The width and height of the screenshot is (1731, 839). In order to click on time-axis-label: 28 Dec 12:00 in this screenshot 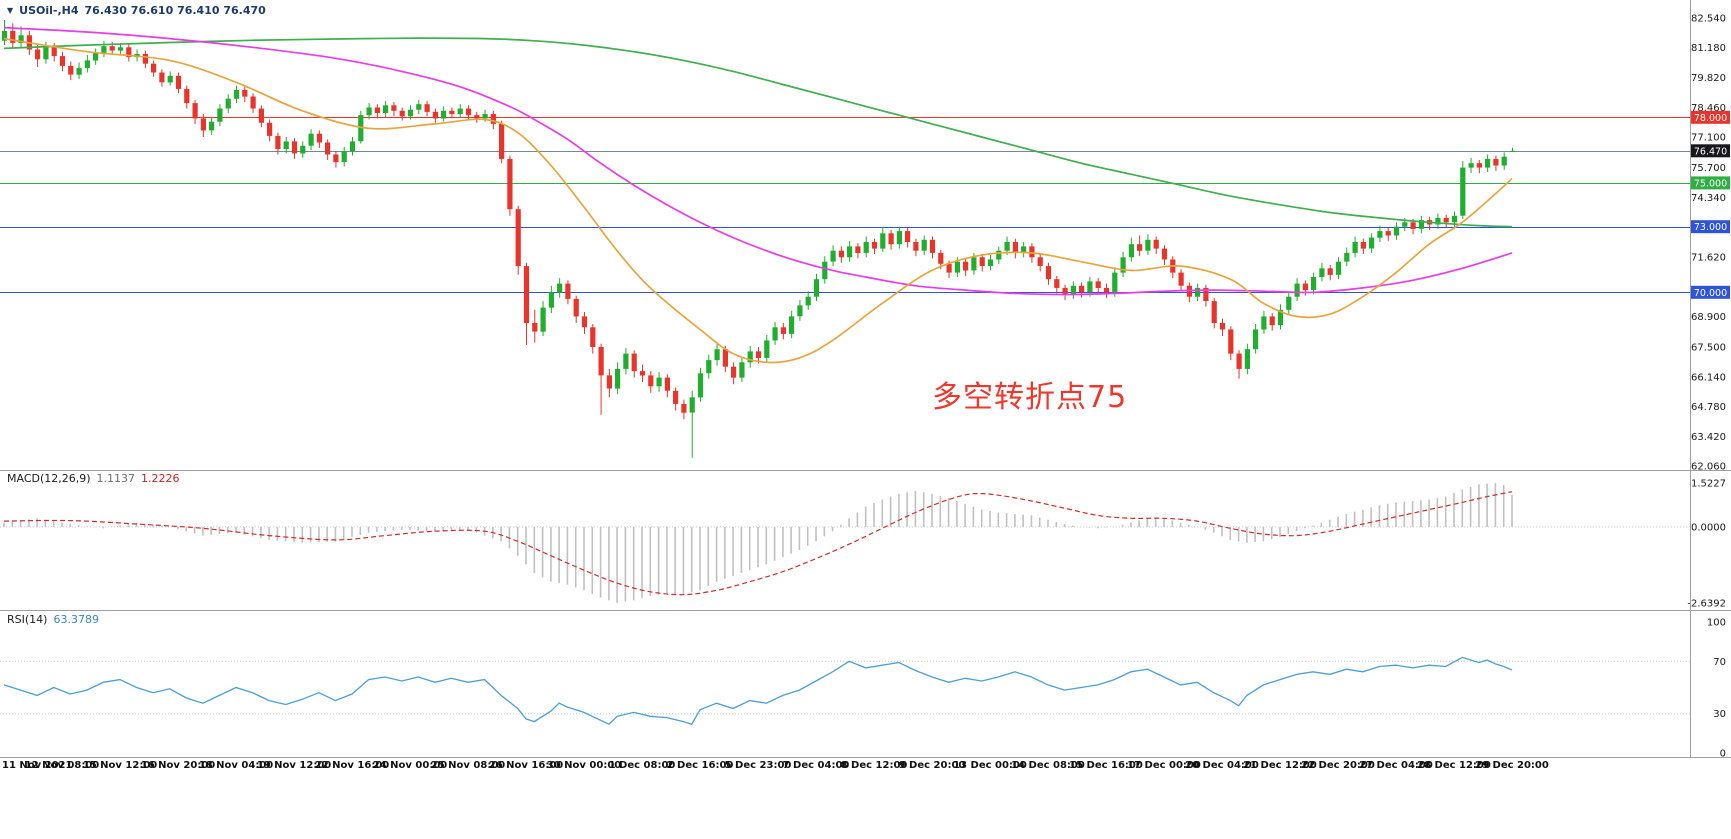, I will do `click(1454, 765)`.